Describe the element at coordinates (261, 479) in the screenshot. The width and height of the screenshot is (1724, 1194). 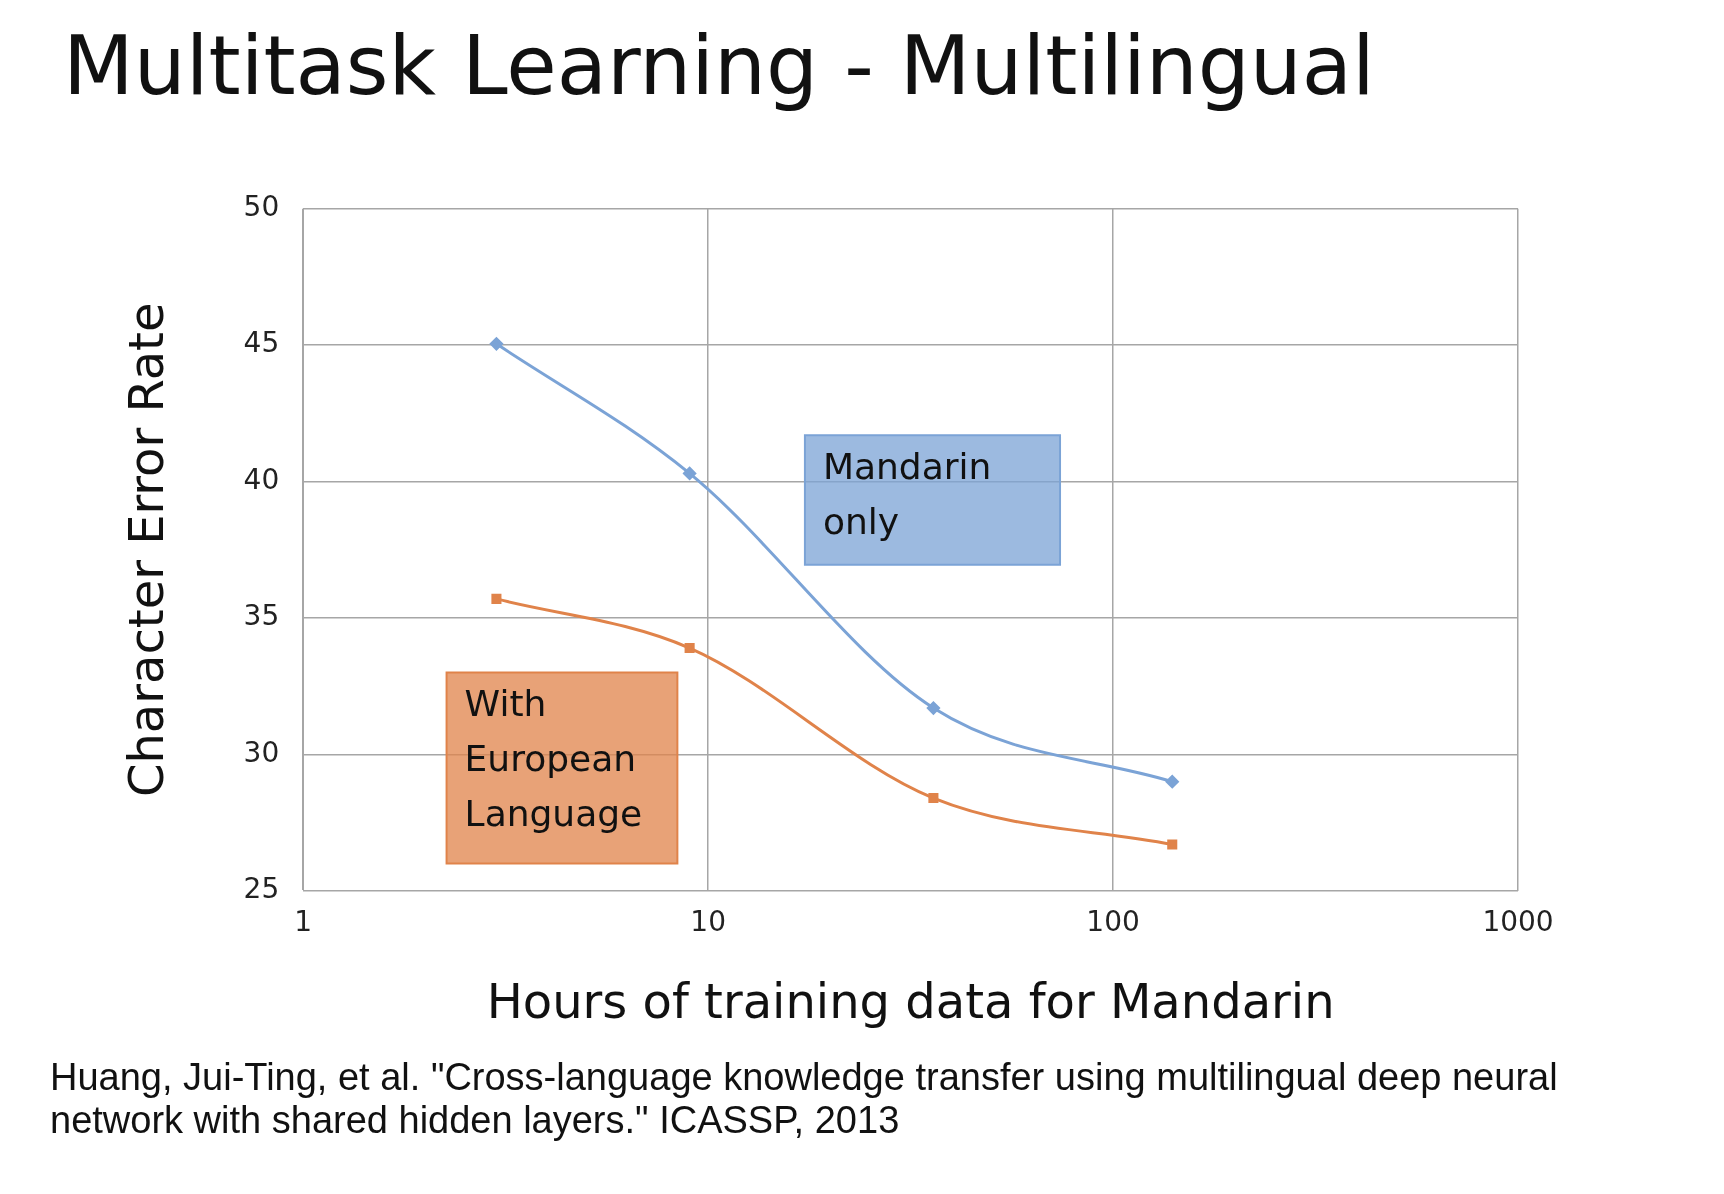
I see `y-tick-label: 40` at that location.